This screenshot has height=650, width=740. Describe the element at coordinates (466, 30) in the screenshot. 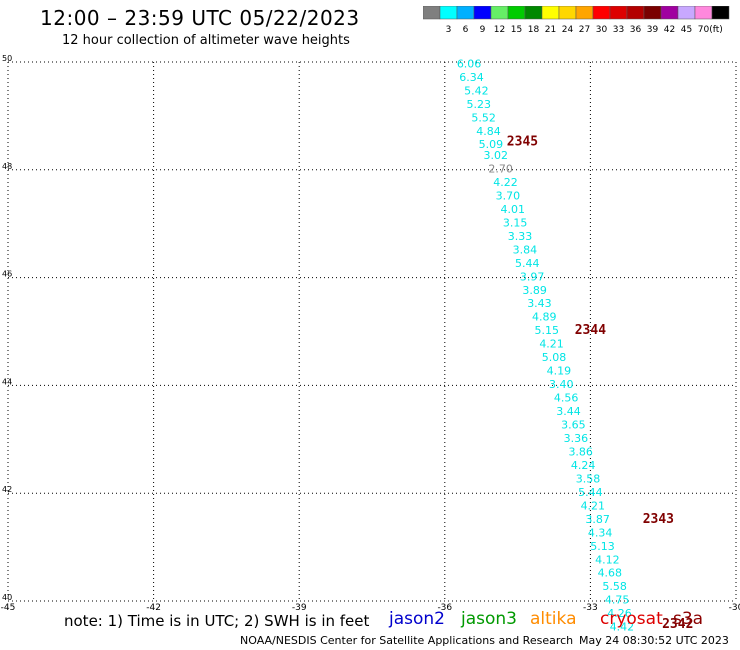

I see `colorbar-tick-label: 6` at that location.